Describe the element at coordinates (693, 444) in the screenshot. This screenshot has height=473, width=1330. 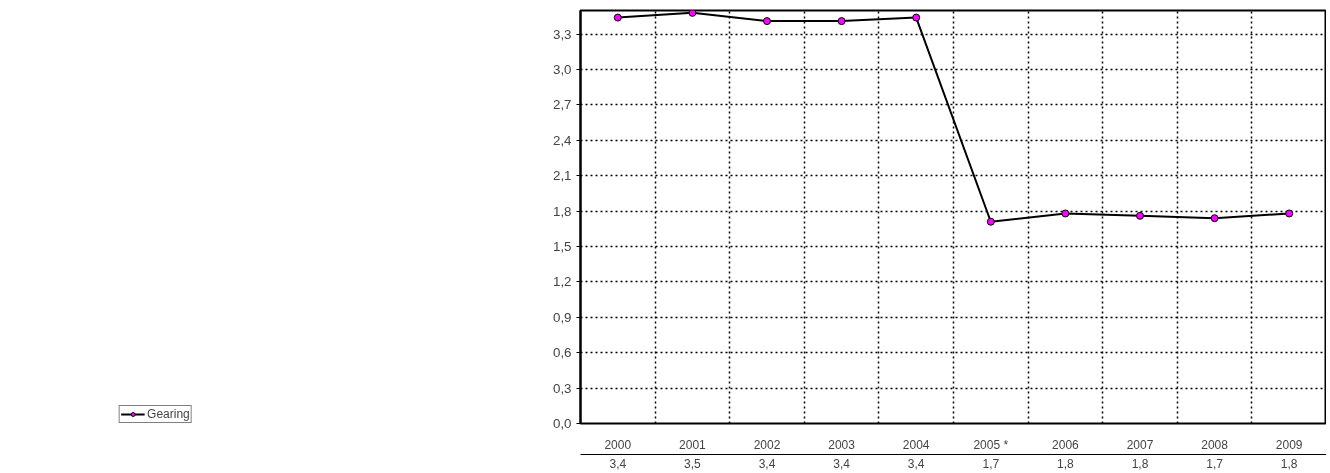
I see `x-tick-label: 2001` at that location.